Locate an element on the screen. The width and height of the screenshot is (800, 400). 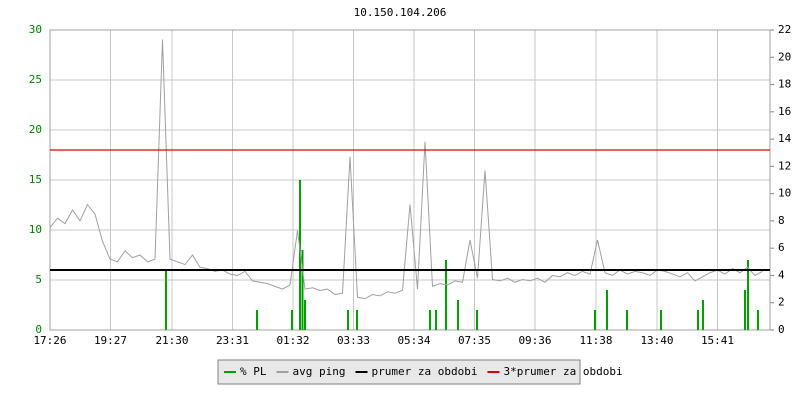
y2-tick-label: 8 is located at coordinates (781, 220).